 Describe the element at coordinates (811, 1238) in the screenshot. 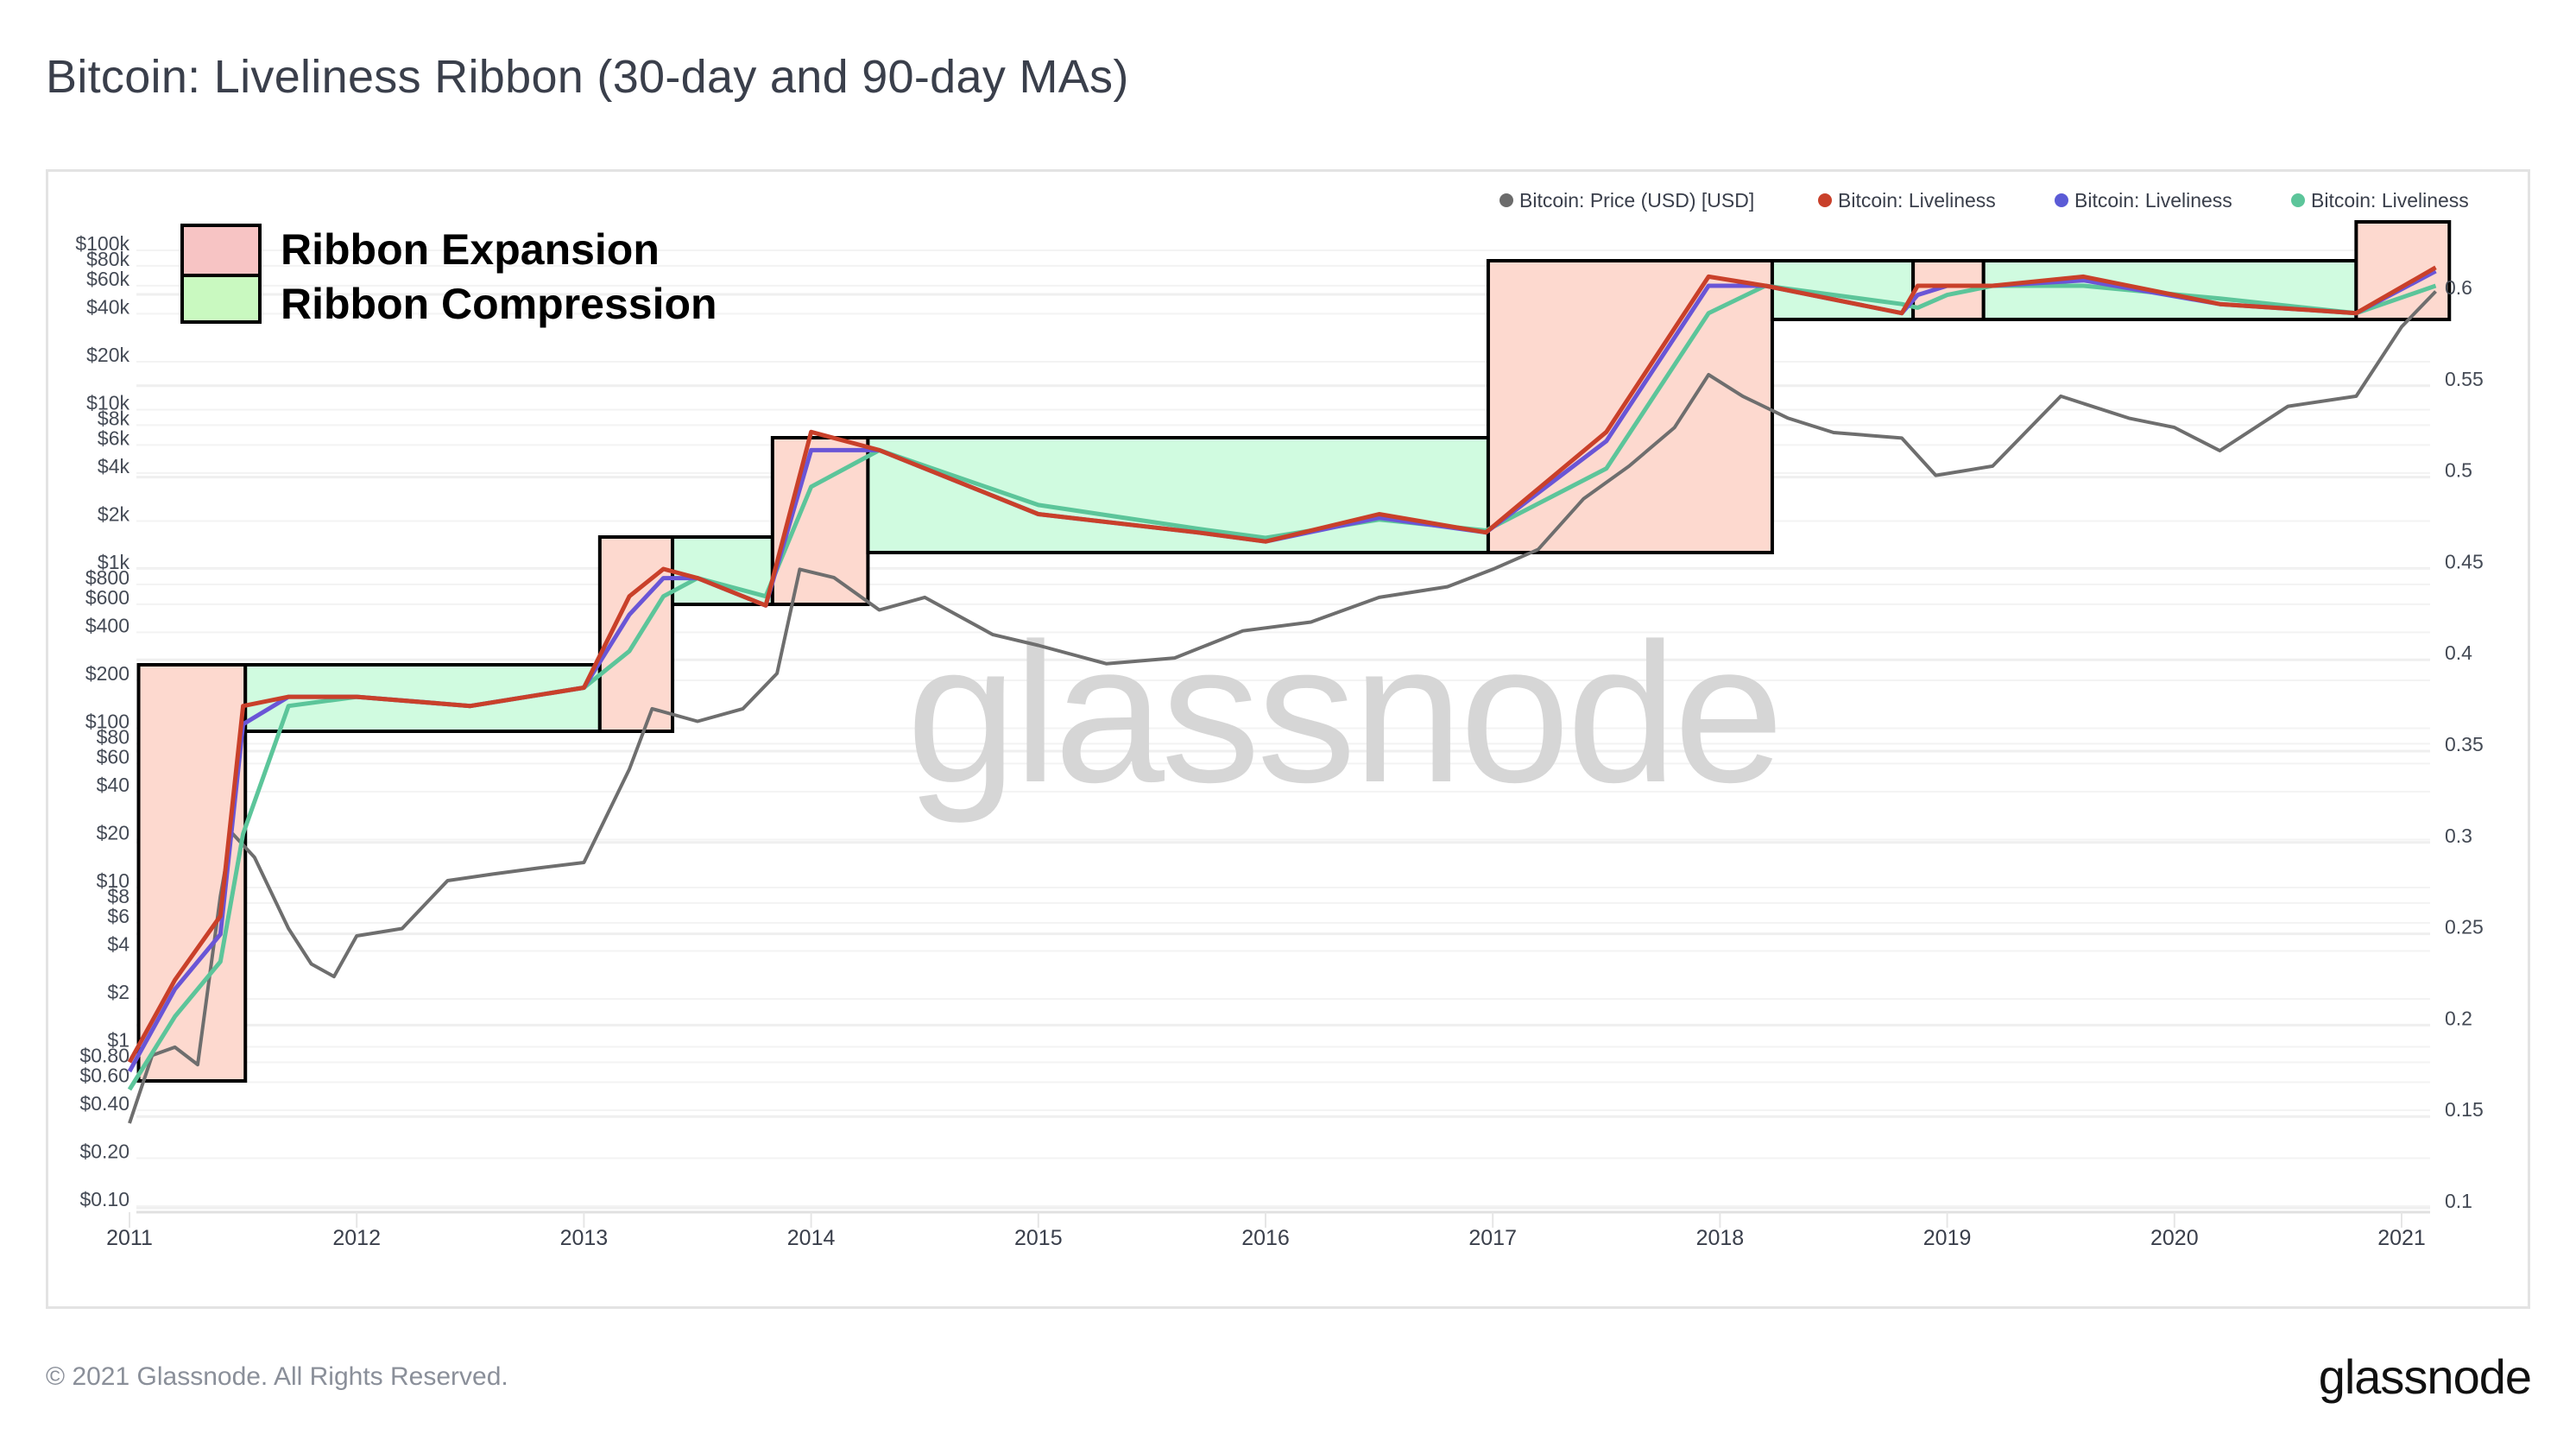

I see `x-tick-label: 2014` at that location.